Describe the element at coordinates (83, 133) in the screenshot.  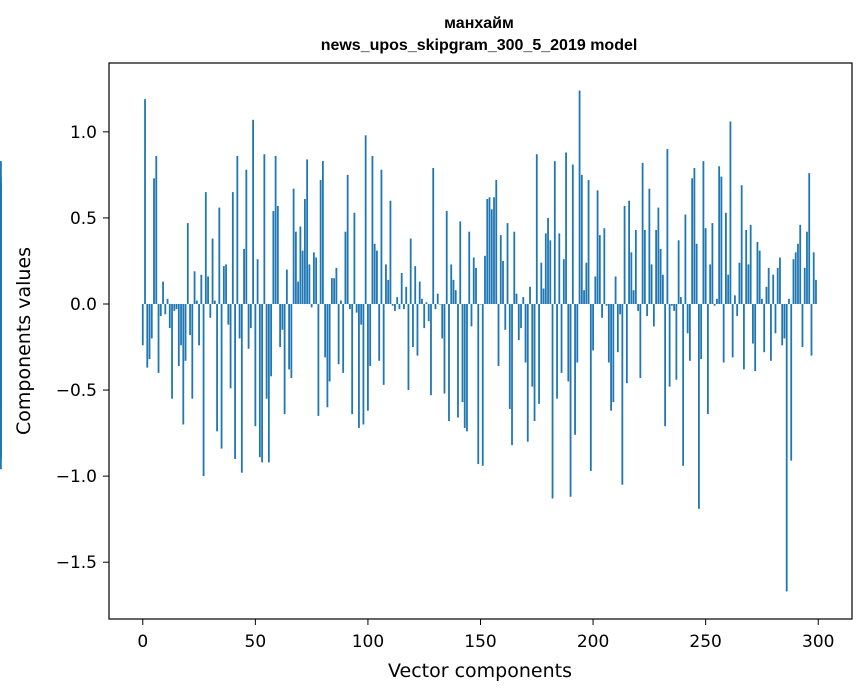
I see `y-tick-label: 1.0` at that location.